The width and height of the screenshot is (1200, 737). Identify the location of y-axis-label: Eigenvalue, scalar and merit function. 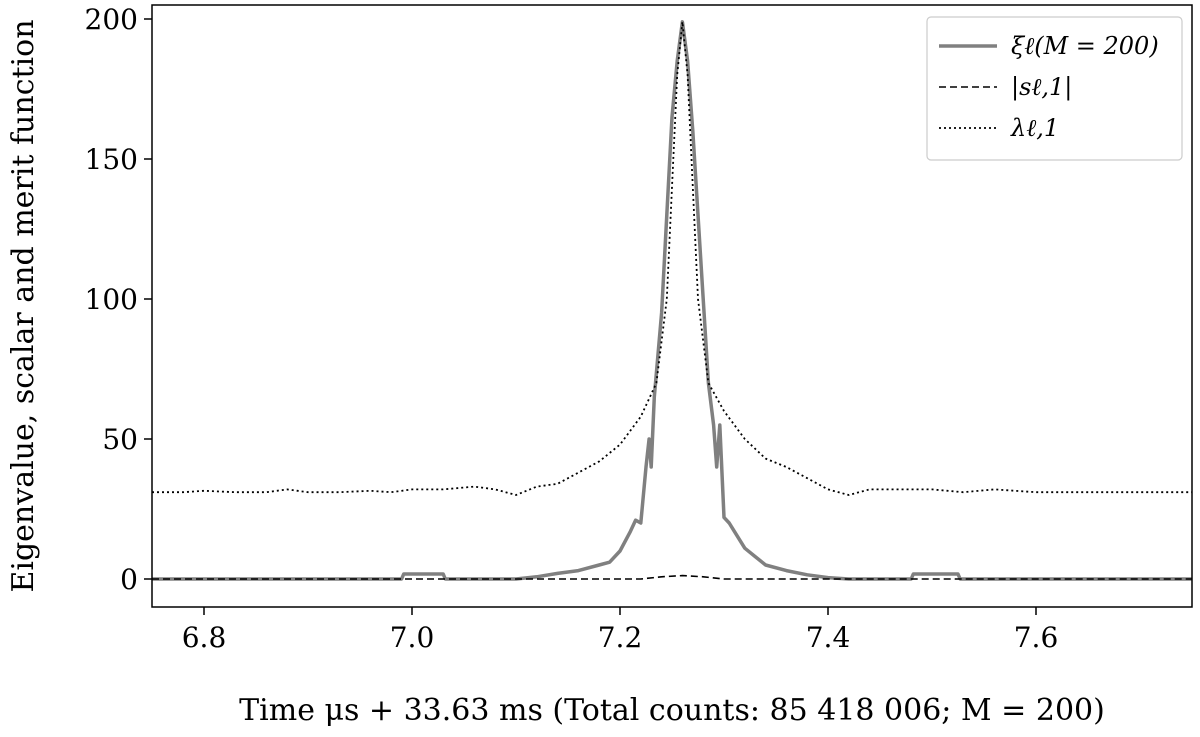
(23, 305).